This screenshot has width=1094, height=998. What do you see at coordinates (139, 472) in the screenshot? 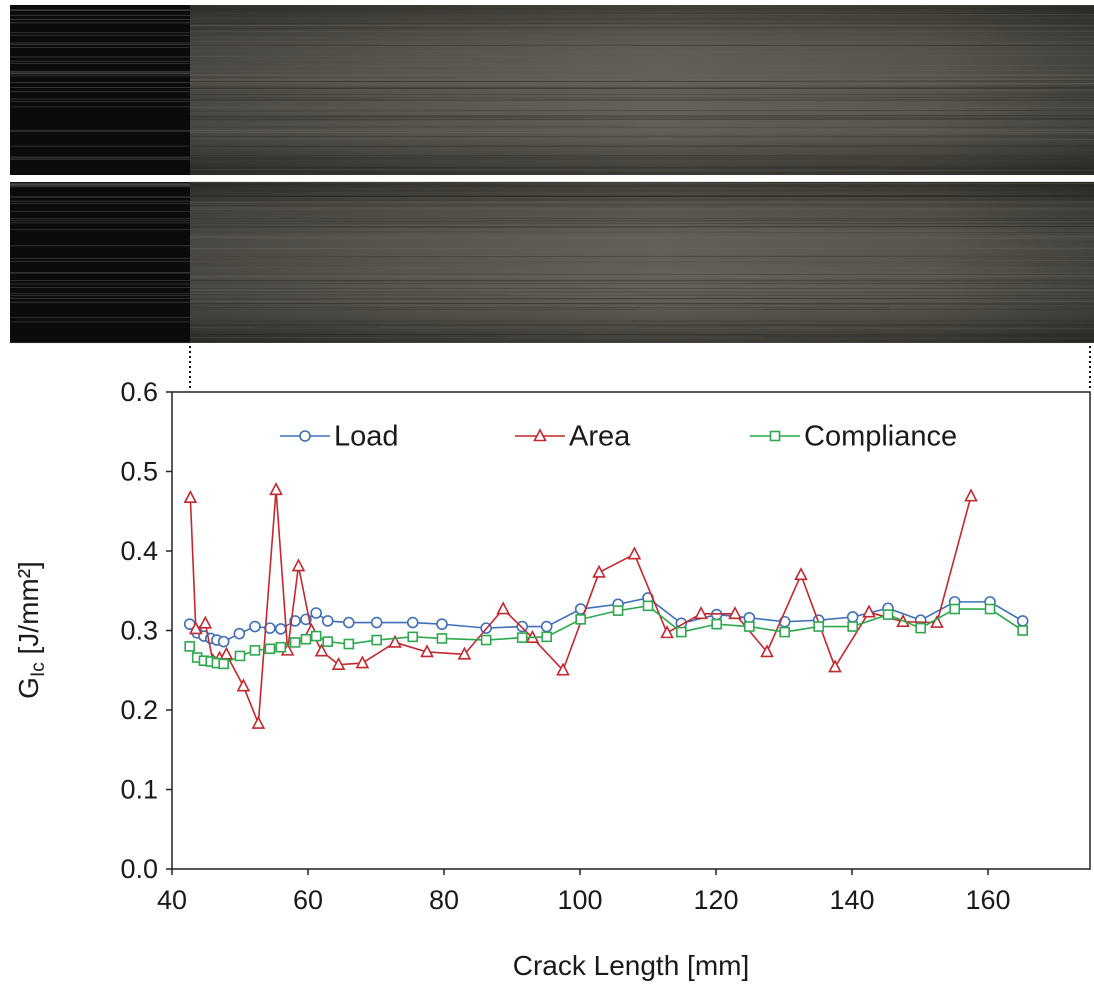
I see `y-tick-label: 0.5` at bounding box center [139, 472].